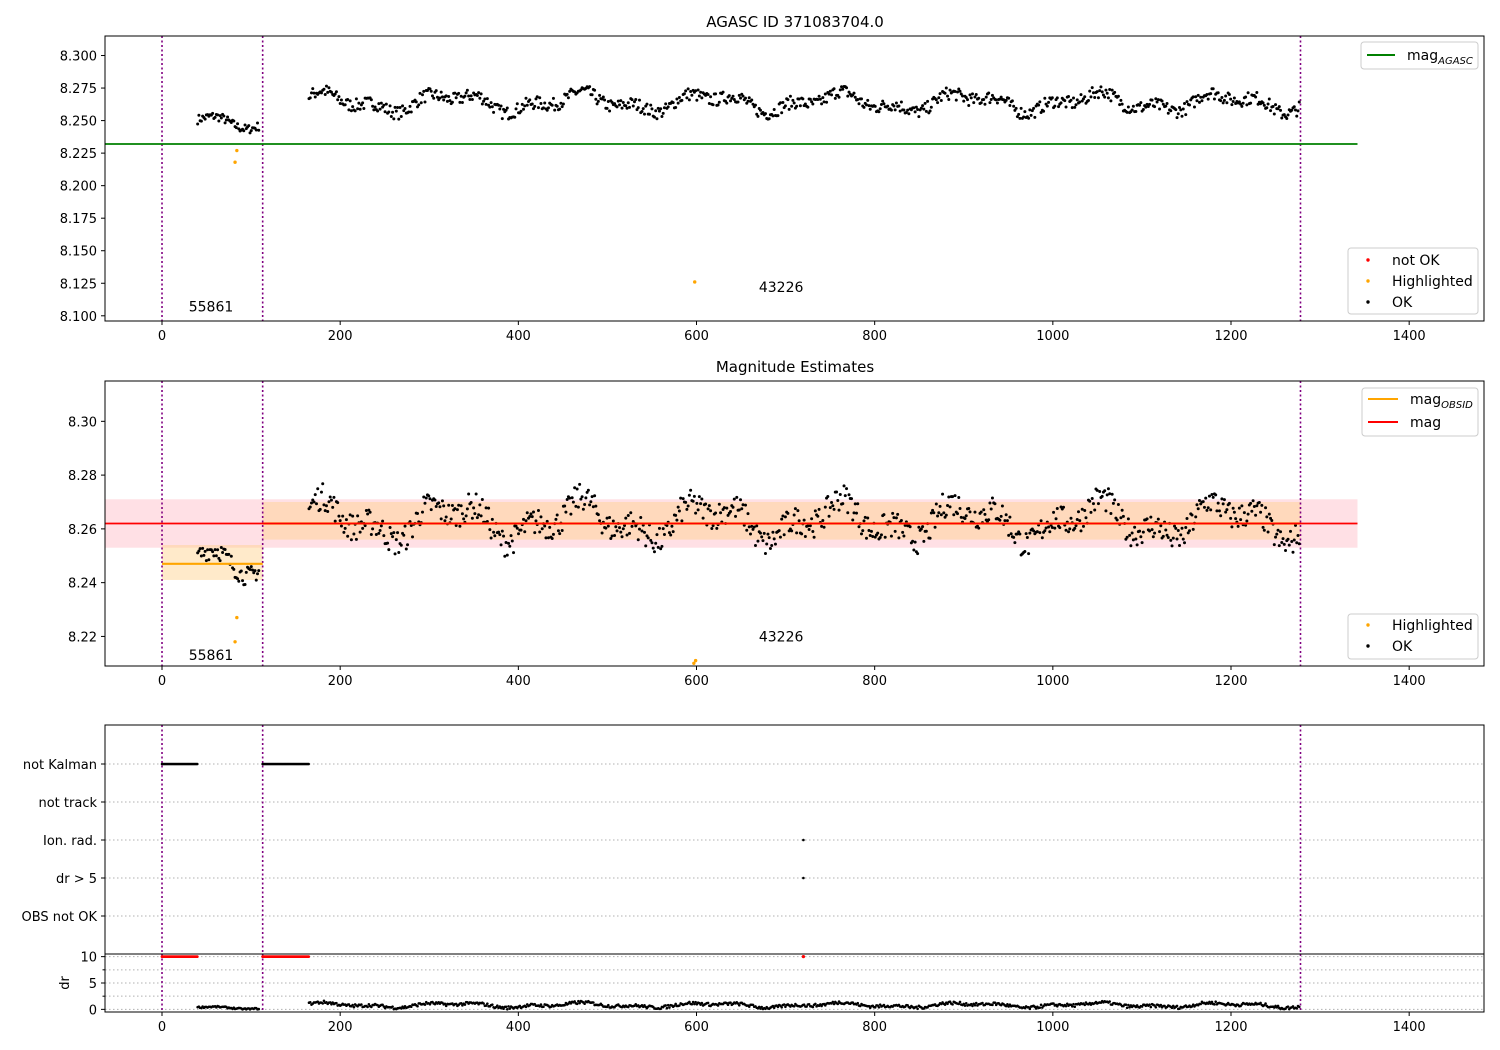 The image size is (1500, 1050). I want to click on flag-row-label: OBS not OK, so click(60, 917).